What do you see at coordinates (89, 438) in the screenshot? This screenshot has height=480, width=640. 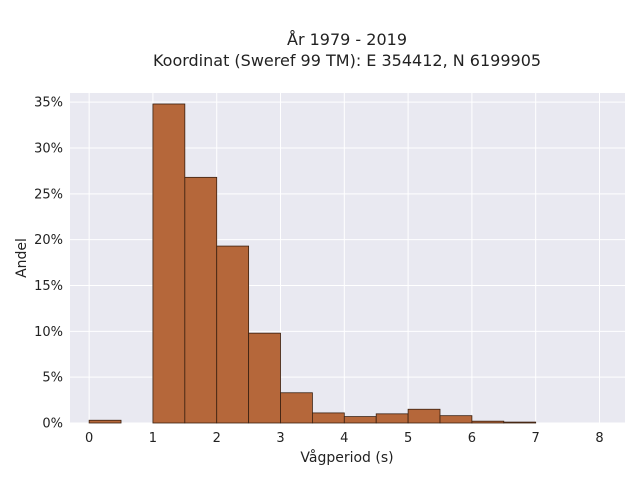 I see `x-tick-label-0: 0` at bounding box center [89, 438].